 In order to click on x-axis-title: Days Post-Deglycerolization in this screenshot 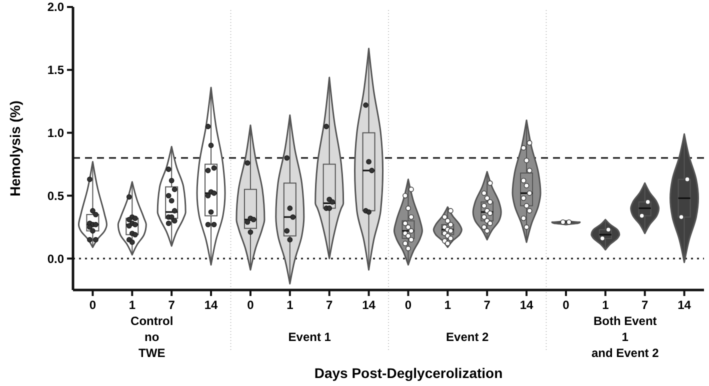, I will do `click(408, 373)`.